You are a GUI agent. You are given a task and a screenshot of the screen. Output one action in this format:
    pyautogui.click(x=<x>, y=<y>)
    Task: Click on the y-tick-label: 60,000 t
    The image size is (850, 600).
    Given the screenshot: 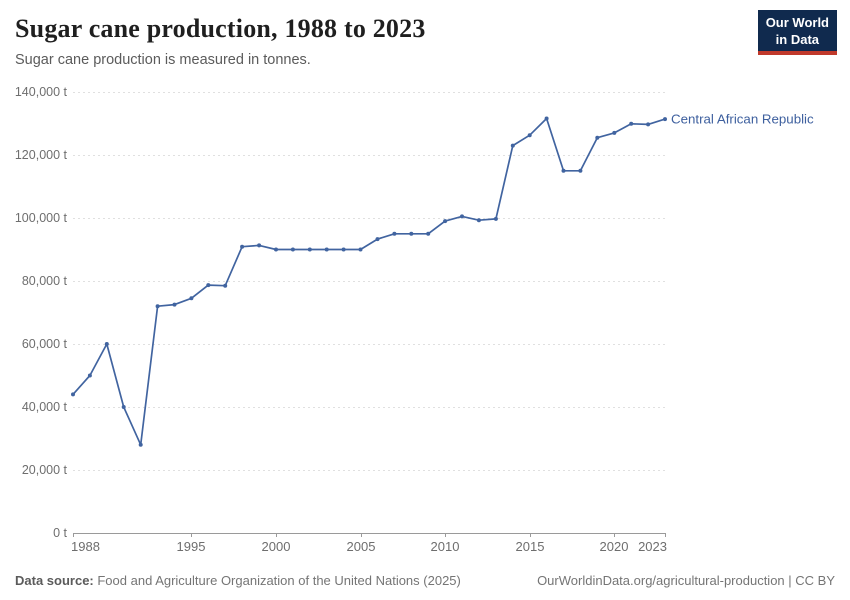 What is the action you would take?
    pyautogui.click(x=45, y=344)
    